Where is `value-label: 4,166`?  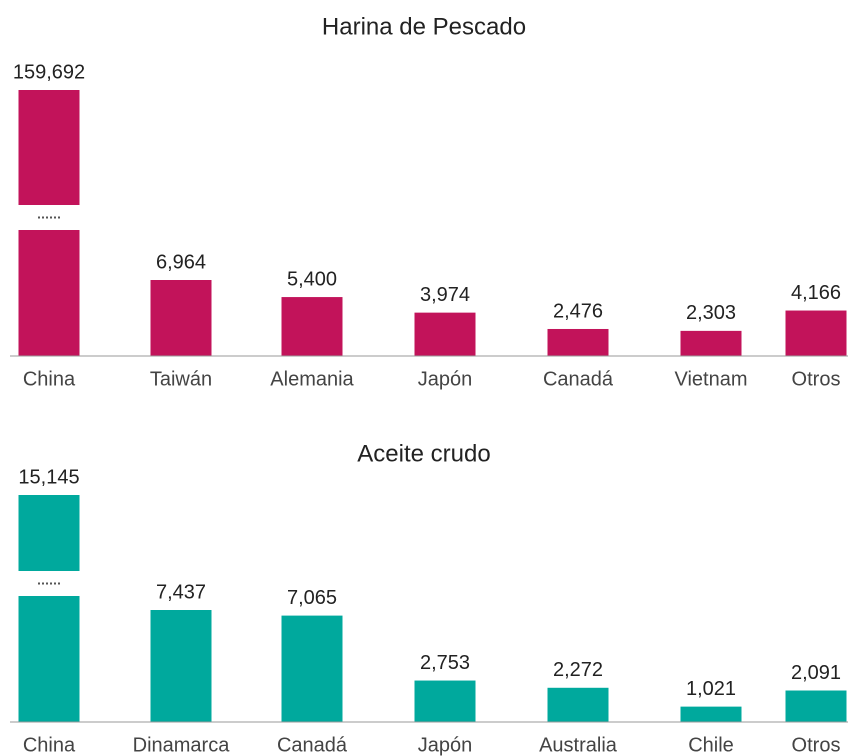 value-label: 4,166 is located at coordinates (816, 293).